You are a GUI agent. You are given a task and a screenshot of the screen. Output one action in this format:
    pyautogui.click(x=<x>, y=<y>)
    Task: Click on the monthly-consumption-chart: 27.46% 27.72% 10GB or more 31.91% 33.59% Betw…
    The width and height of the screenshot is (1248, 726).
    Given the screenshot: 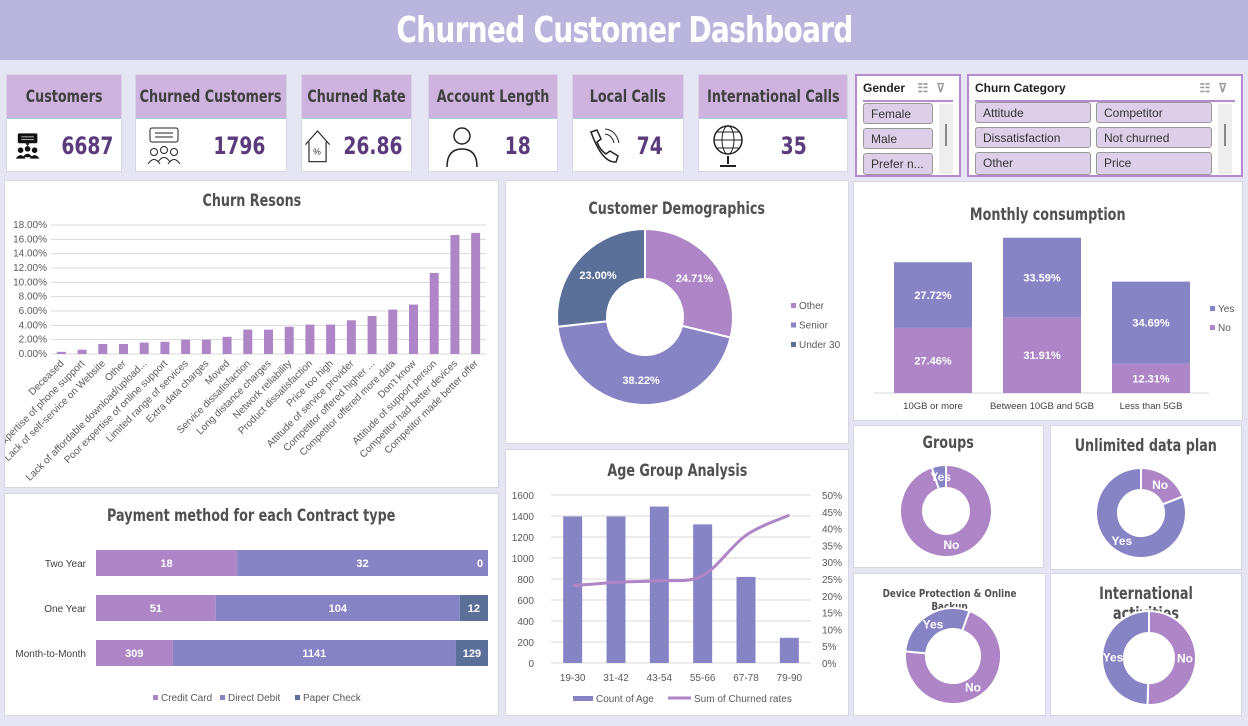 What is the action you would take?
    pyautogui.click(x=1054, y=324)
    